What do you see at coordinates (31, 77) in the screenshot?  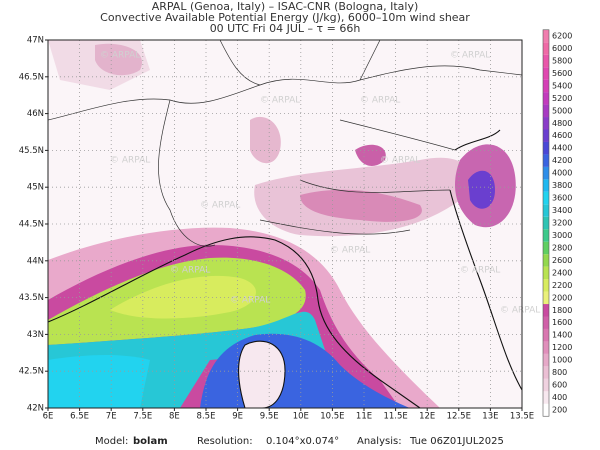 I see `lat-tick-label: 46.5N` at bounding box center [31, 77].